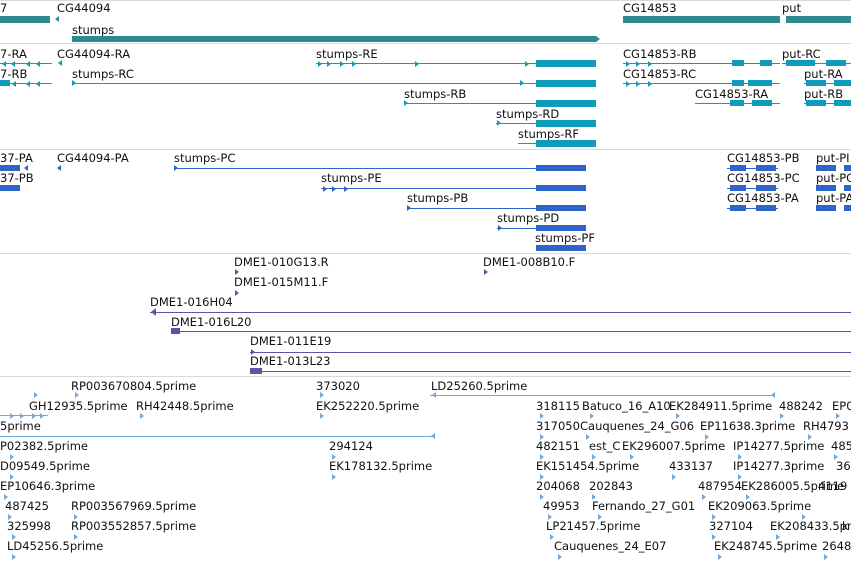 This screenshot has width=851, height=561. What do you see at coordinates (793, 486) in the screenshot?
I see `label-est-ek286005: EK286005.5prime` at bounding box center [793, 486].